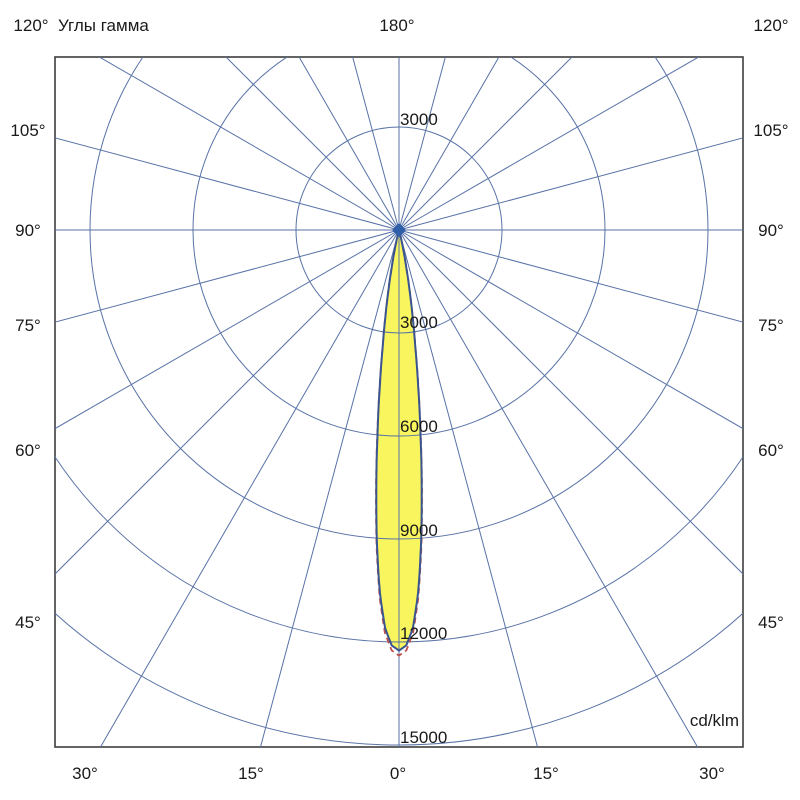 The image size is (800, 800). Describe the element at coordinates (423, 633) in the screenshot. I see `ring-label-12000: 12000` at that location.